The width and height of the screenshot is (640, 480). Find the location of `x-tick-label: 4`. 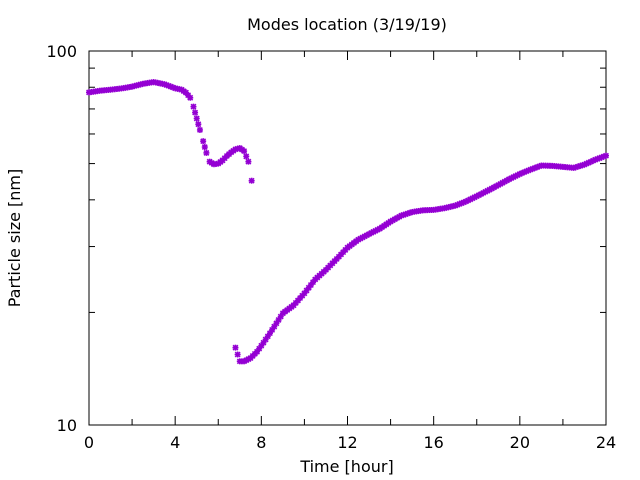

x-tick-label: 4 is located at coordinates (175, 442).